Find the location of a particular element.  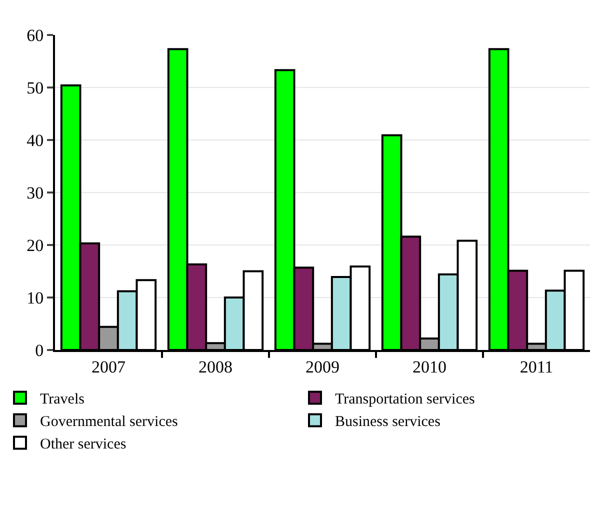

y-tick-label: 40 is located at coordinates (35, 140).